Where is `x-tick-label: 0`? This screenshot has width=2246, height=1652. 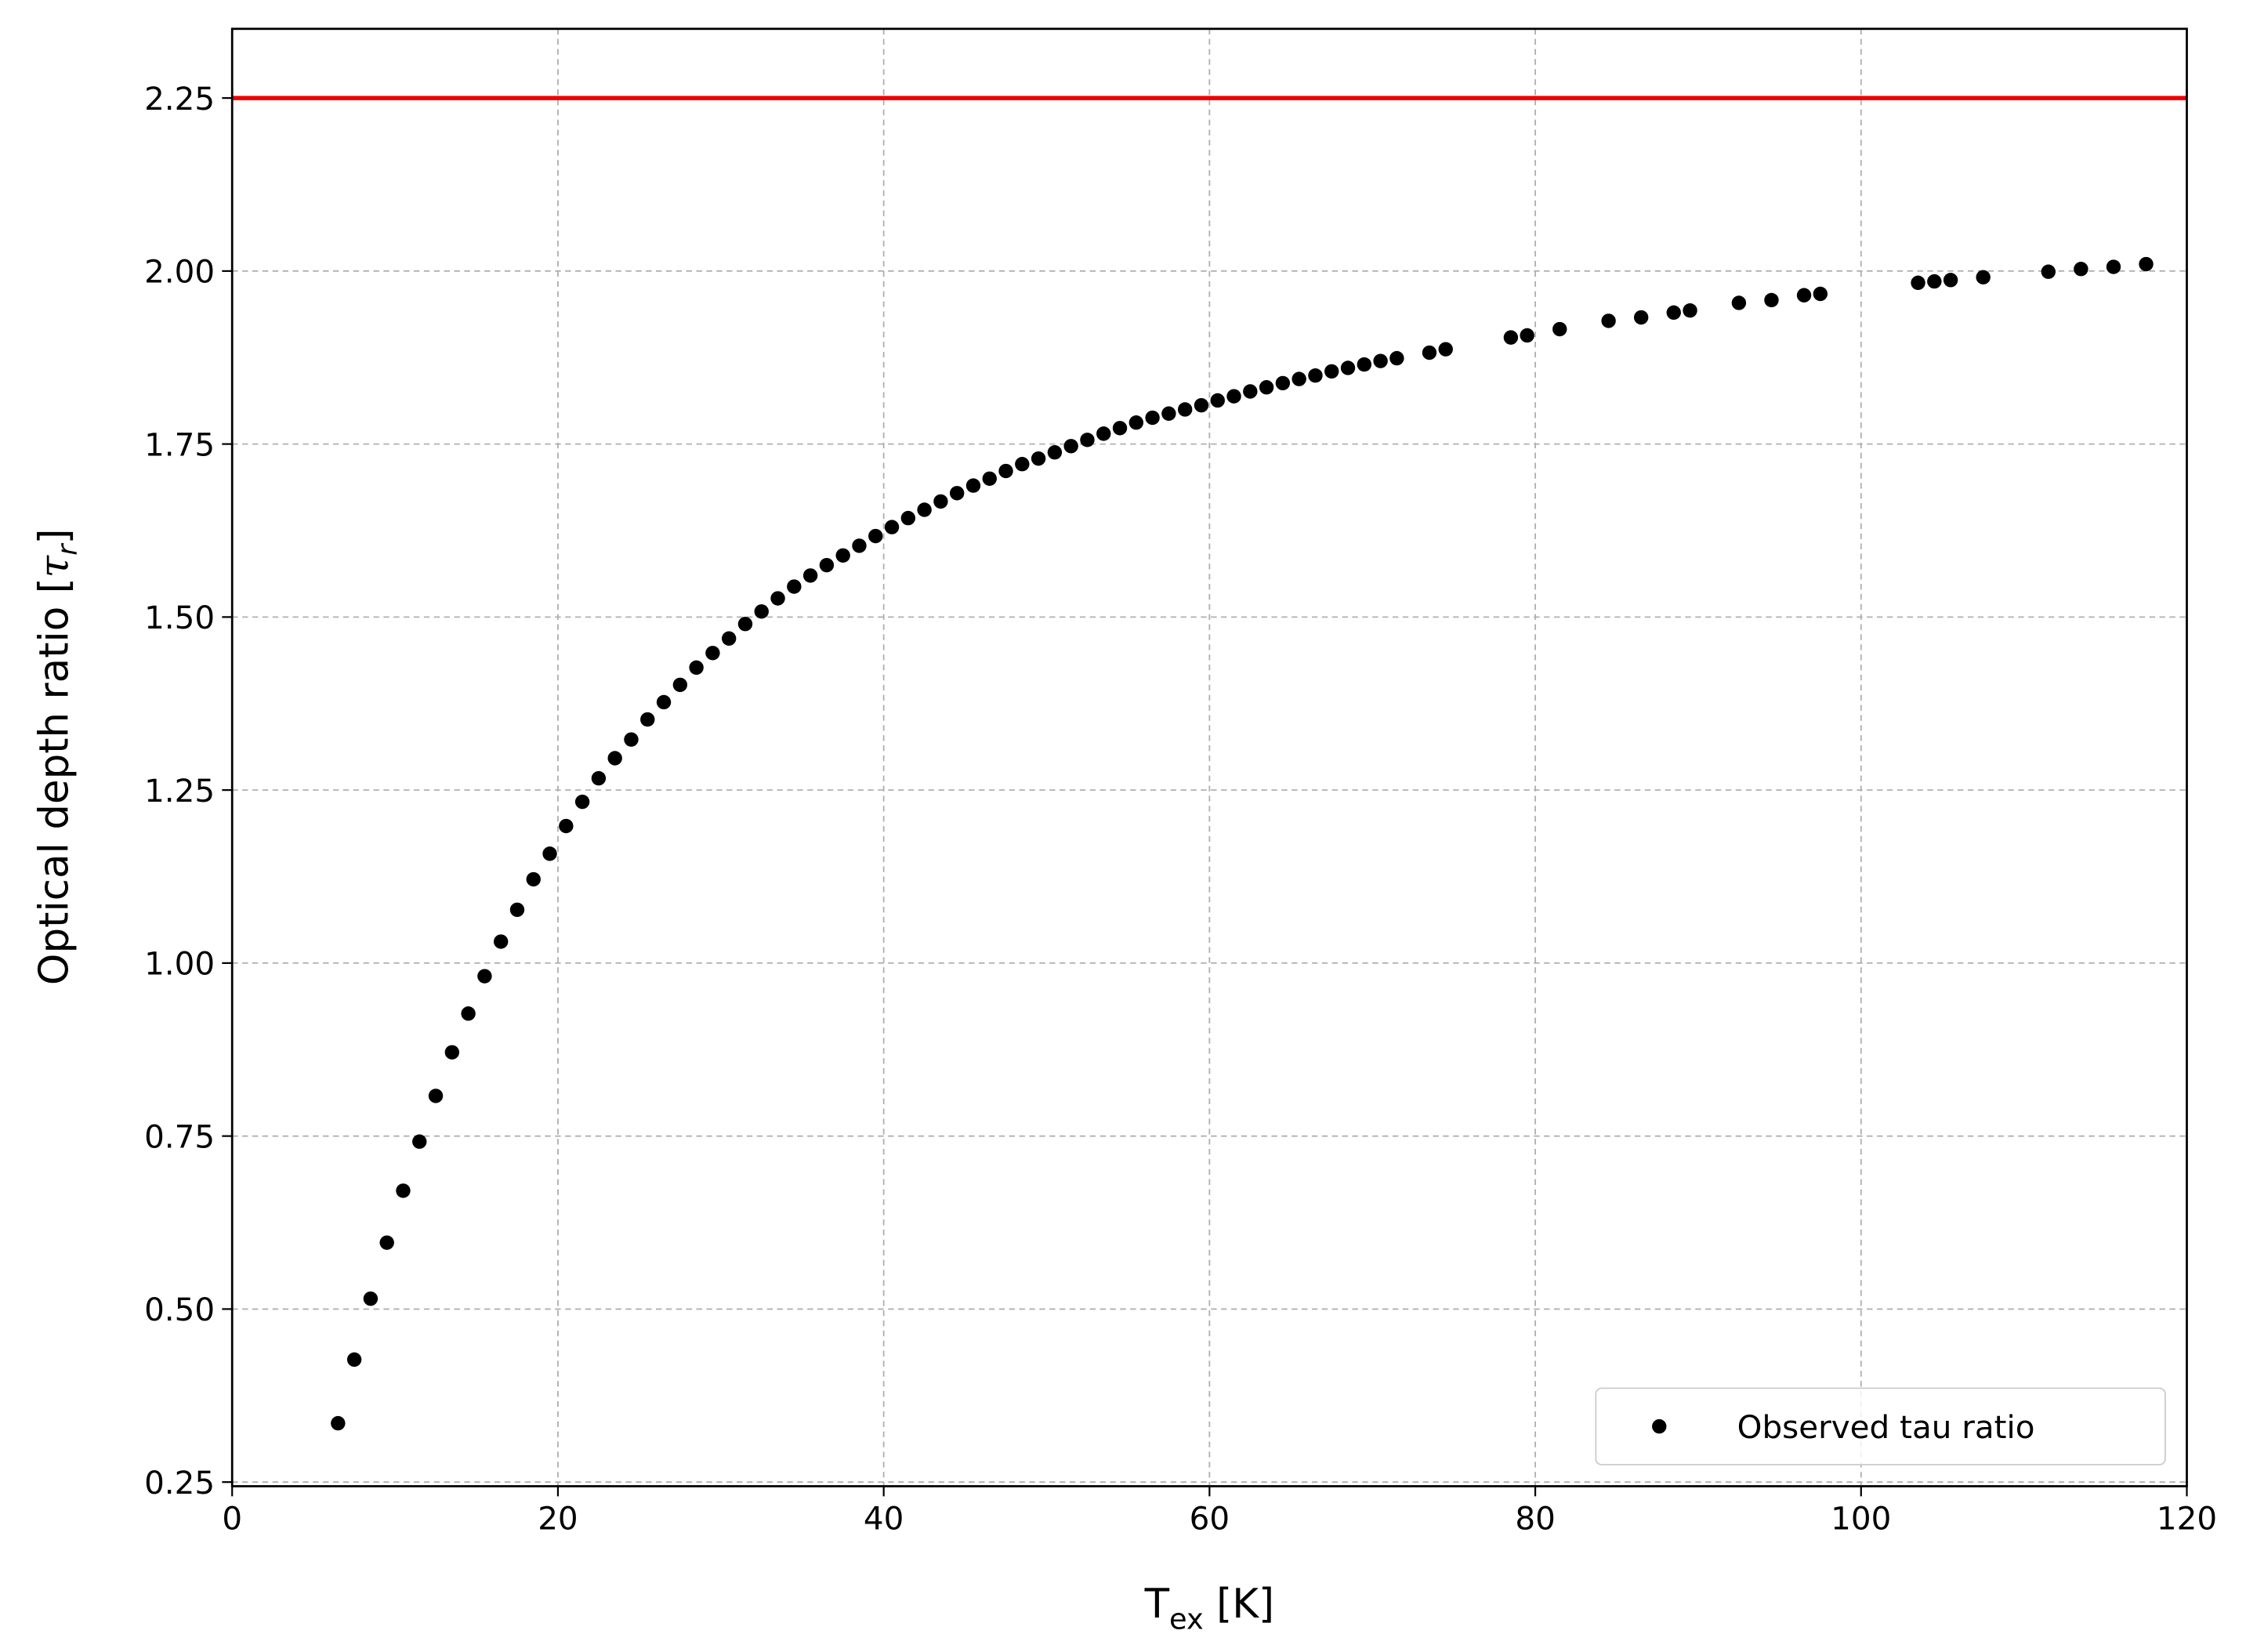
x-tick-label: 0 is located at coordinates (232, 1519).